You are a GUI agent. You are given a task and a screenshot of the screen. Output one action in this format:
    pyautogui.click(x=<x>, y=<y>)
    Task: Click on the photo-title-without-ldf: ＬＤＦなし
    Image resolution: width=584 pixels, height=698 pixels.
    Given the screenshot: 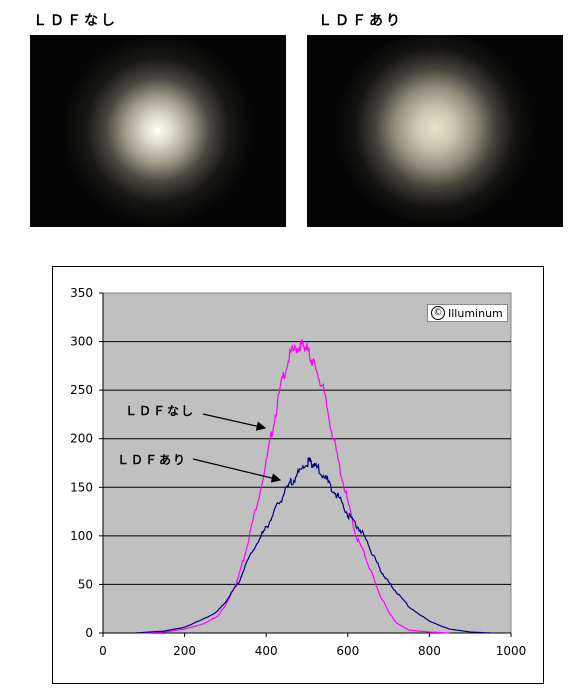 What is the action you would take?
    pyautogui.click(x=75, y=21)
    